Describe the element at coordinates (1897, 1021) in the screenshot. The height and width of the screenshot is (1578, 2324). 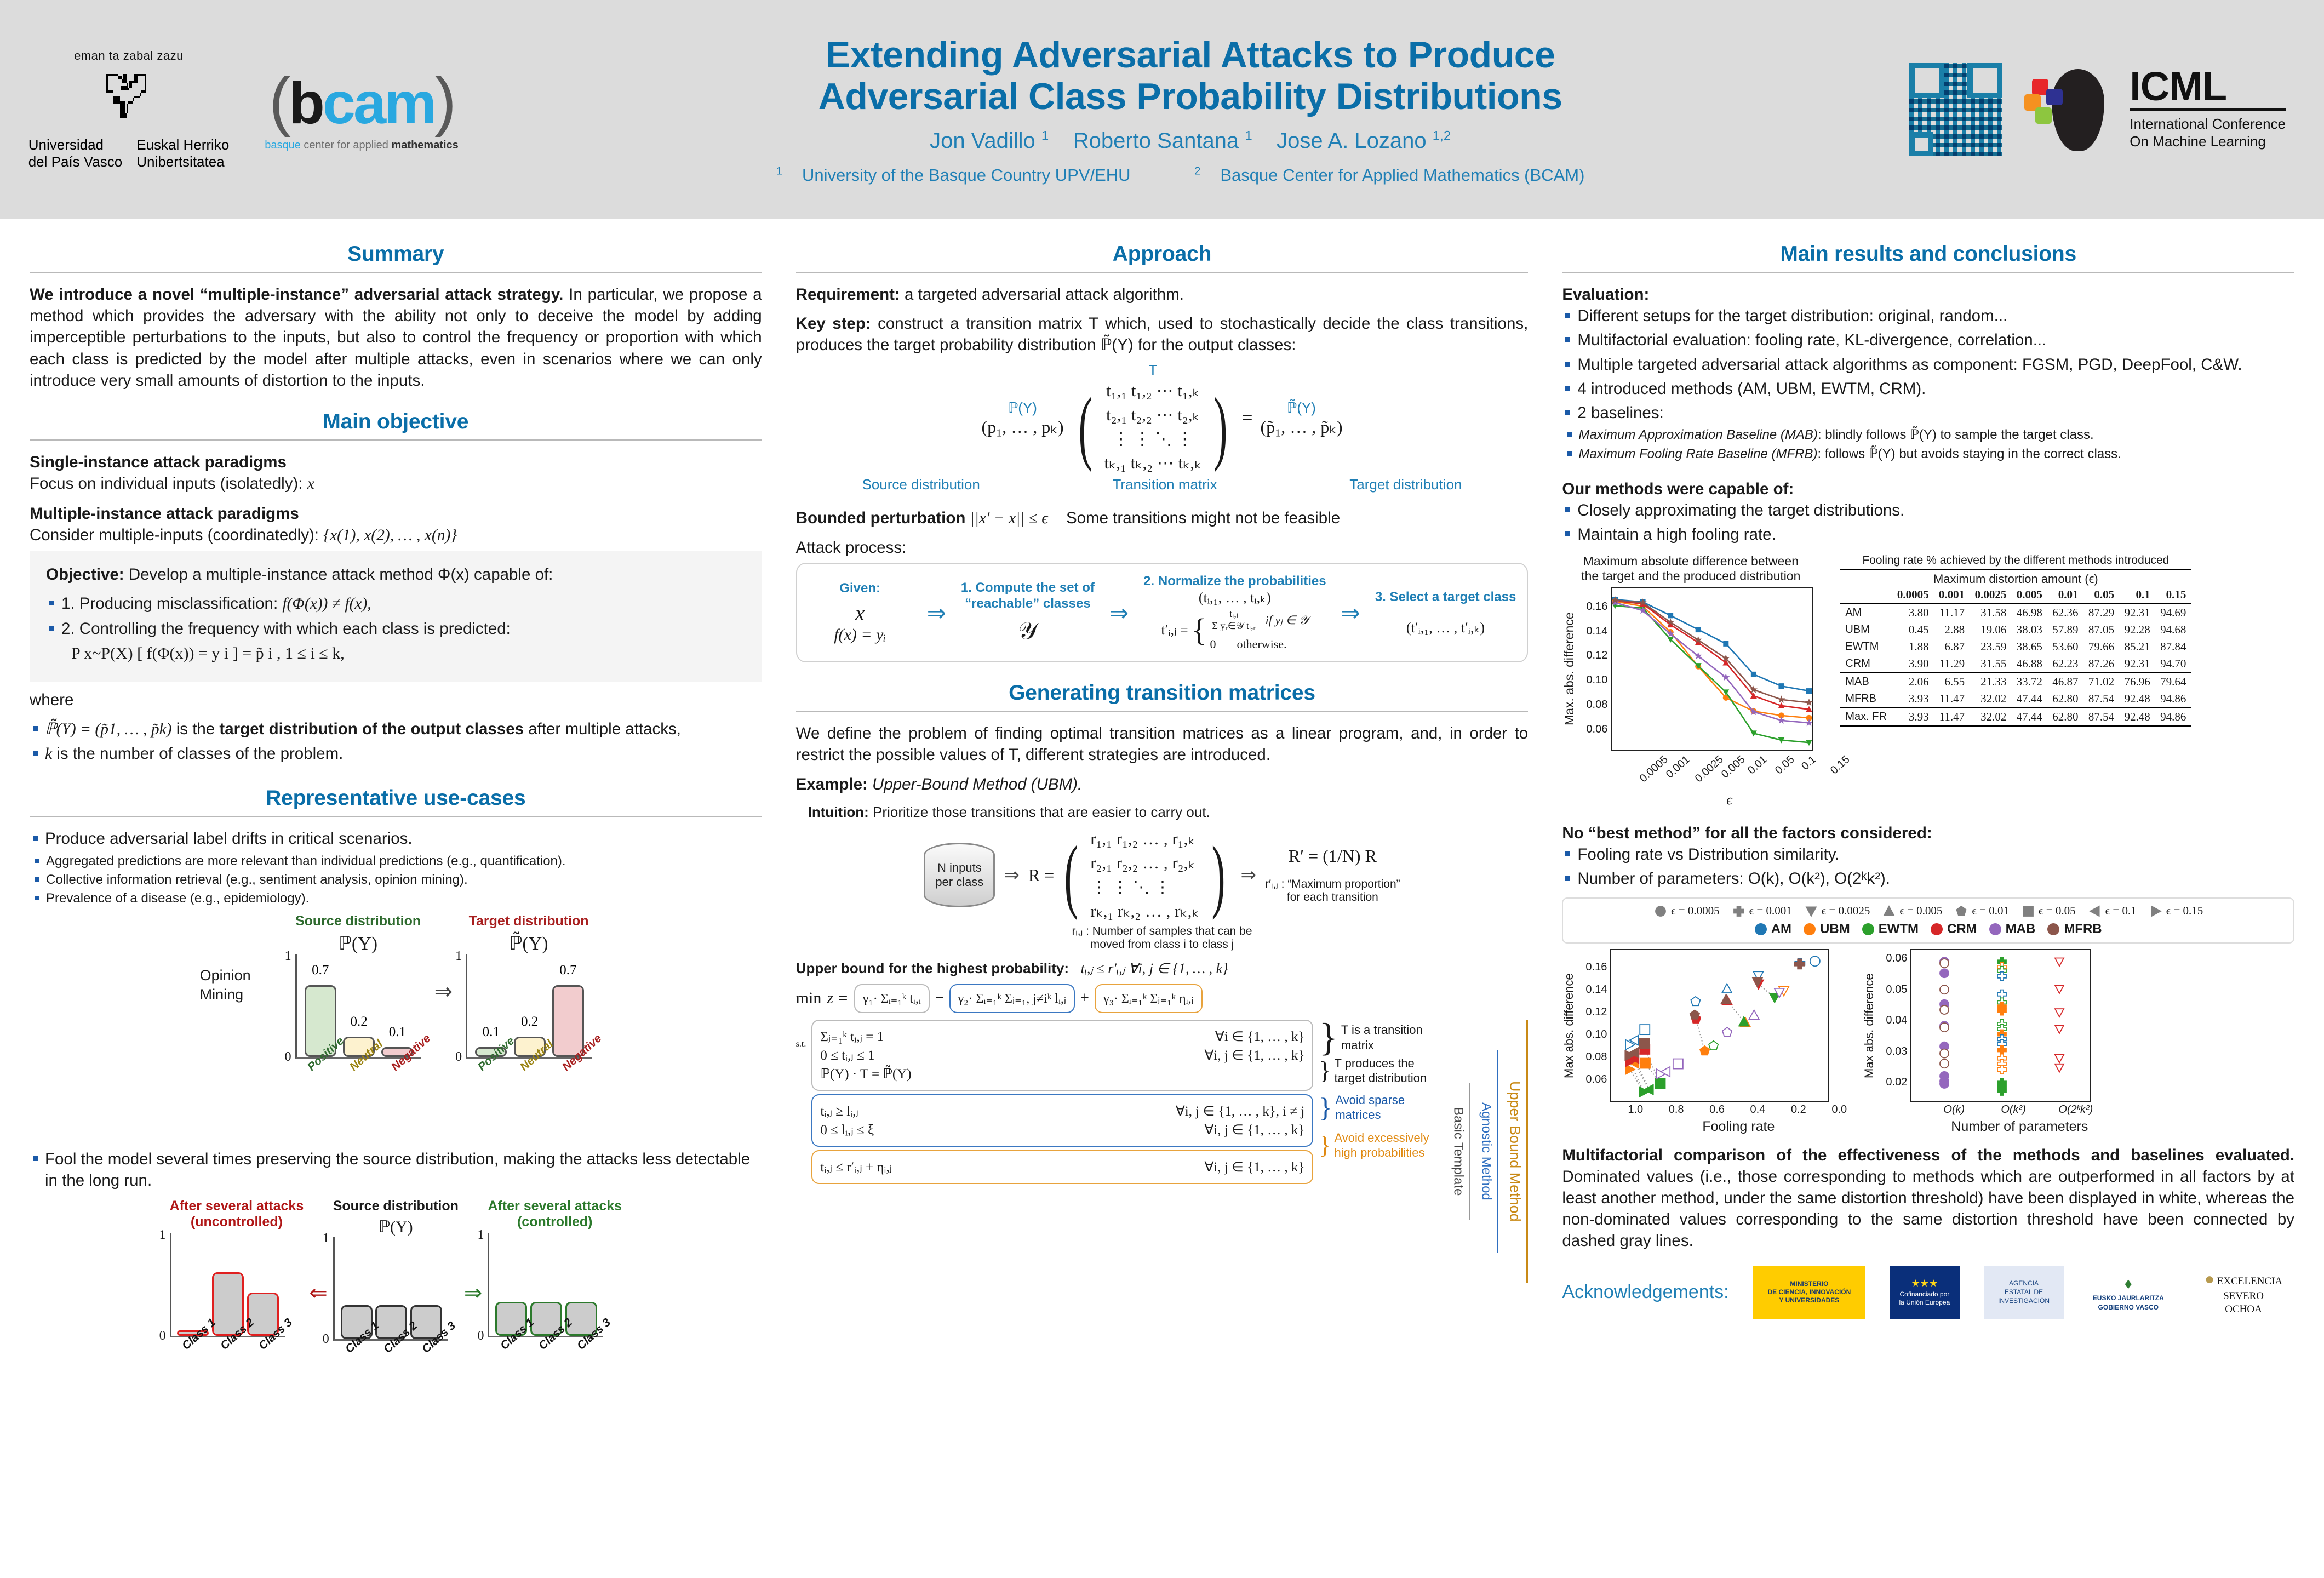
I see `y-tick-label: 0.04` at that location.